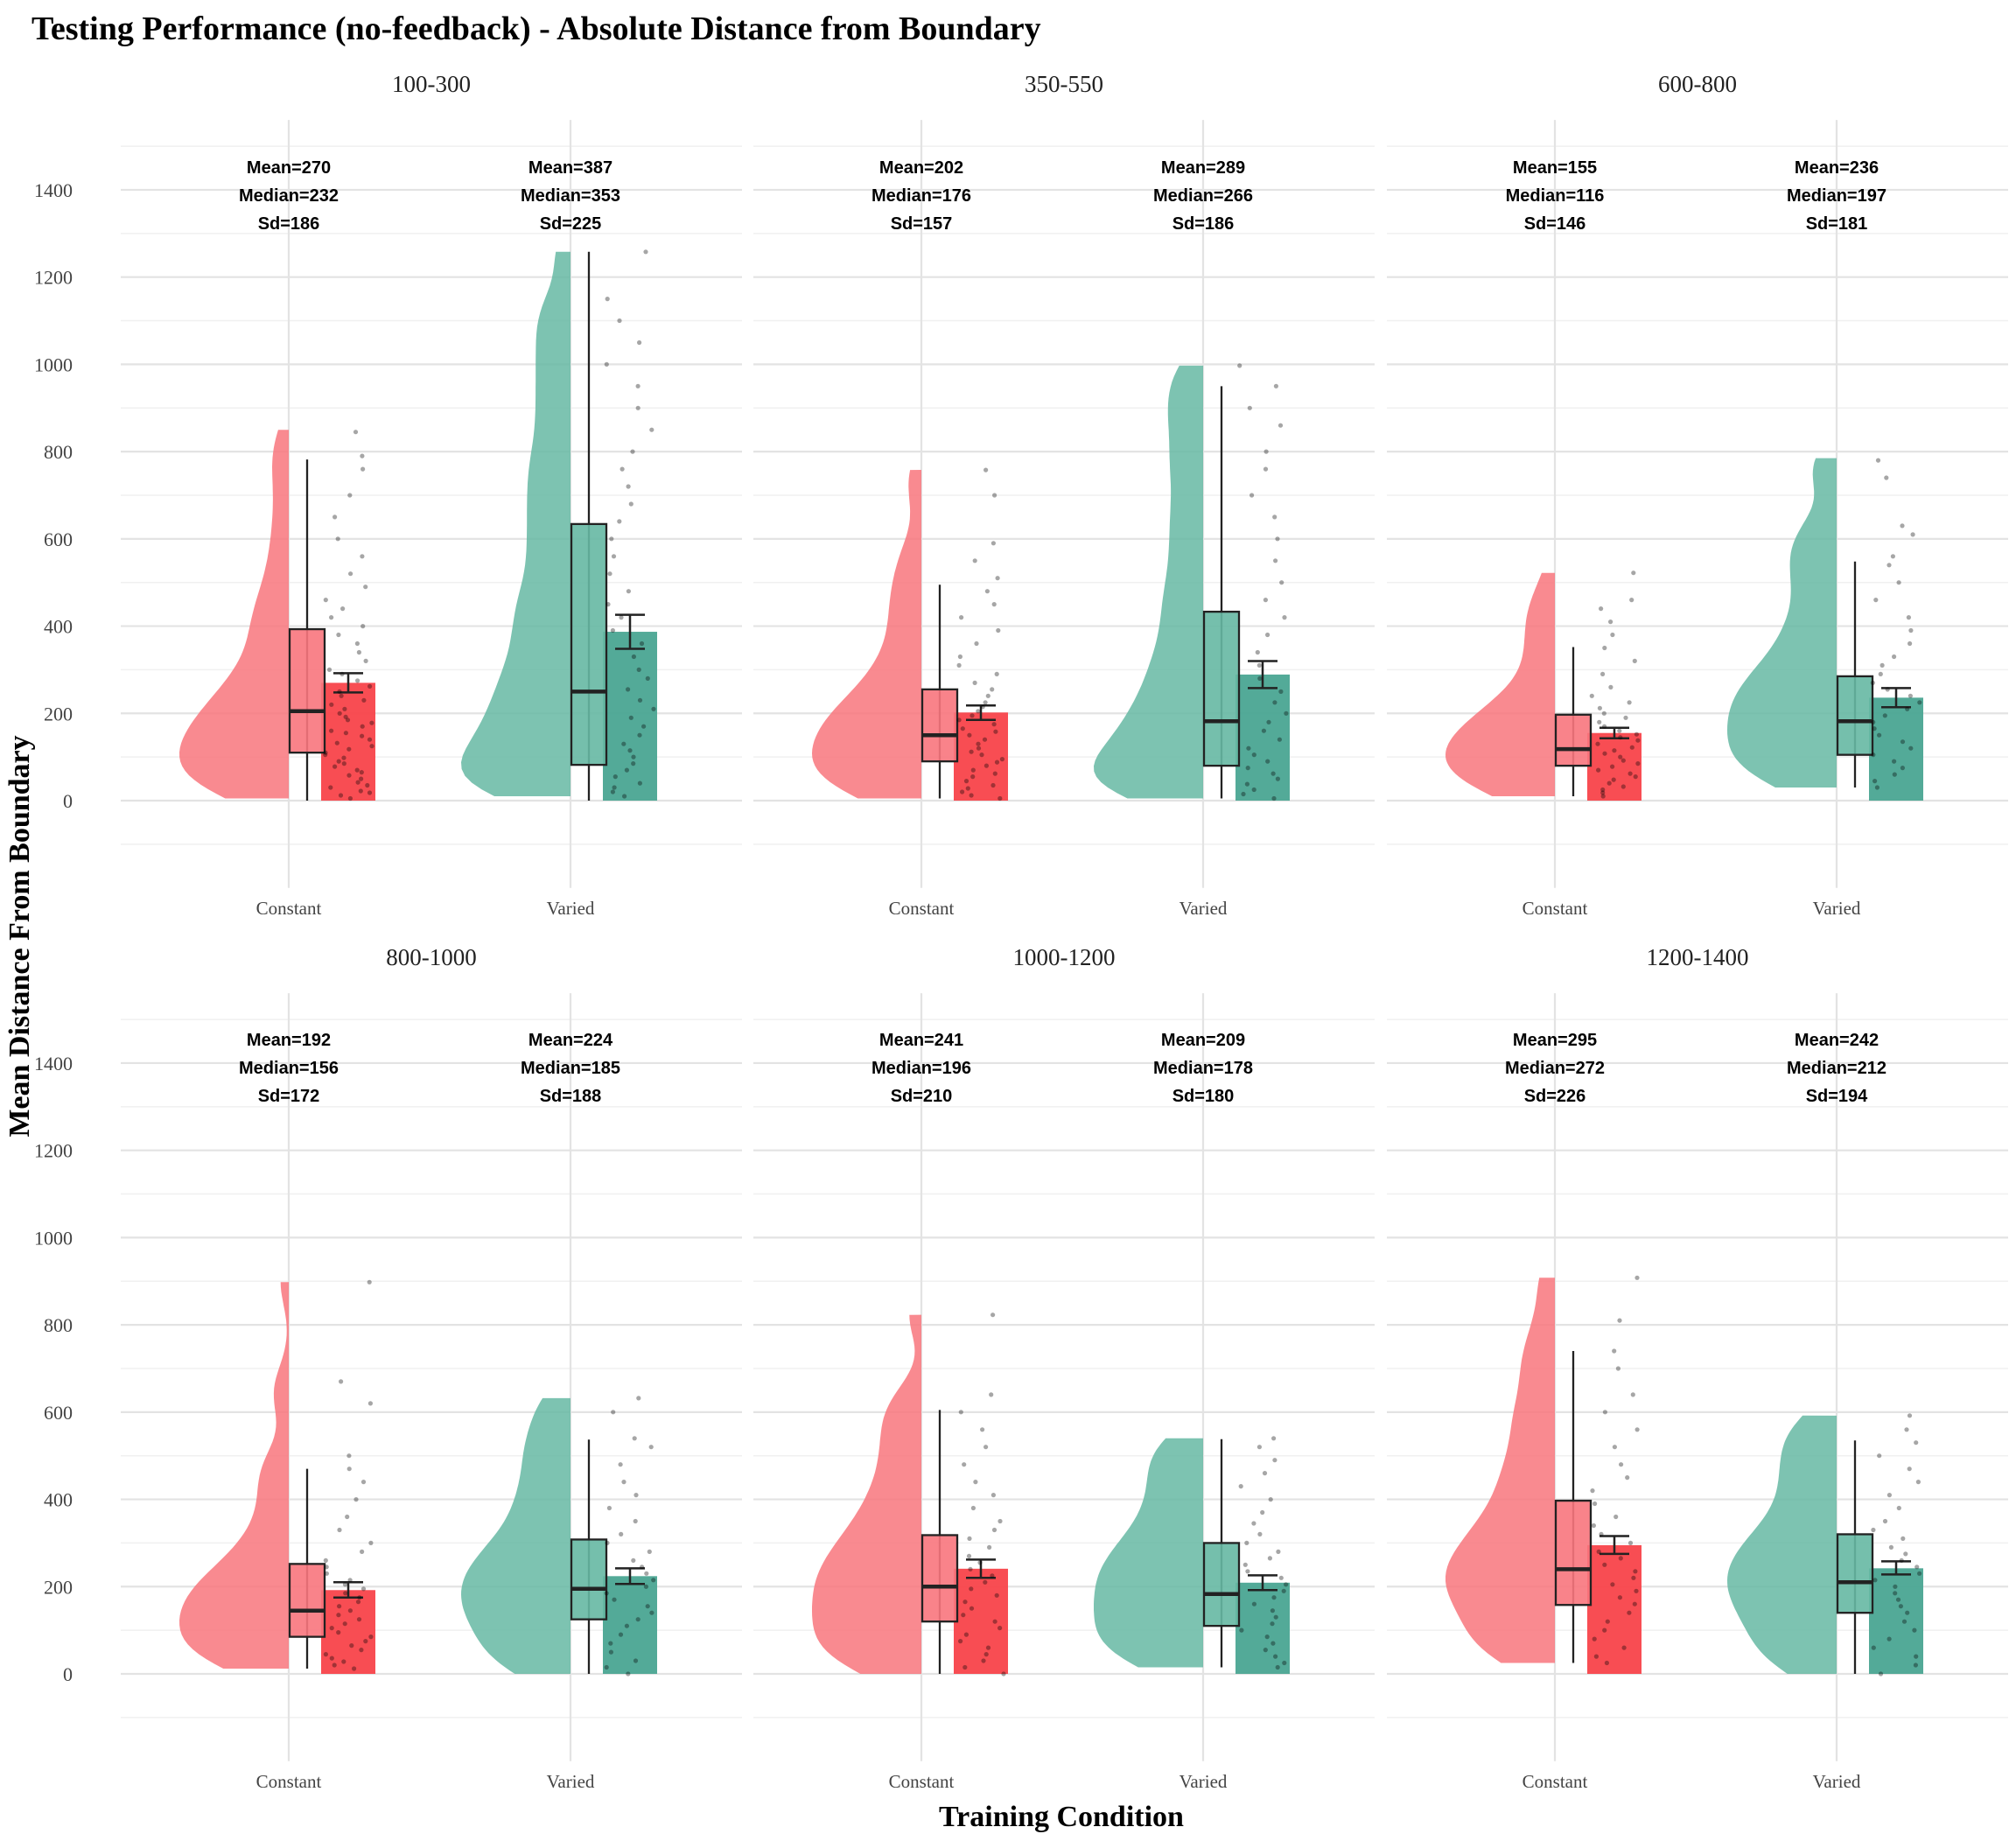 Image resolution: width=2016 pixels, height=1848 pixels. What do you see at coordinates (431, 84) in the screenshot?
I see `panel-strip-title: 100-300` at bounding box center [431, 84].